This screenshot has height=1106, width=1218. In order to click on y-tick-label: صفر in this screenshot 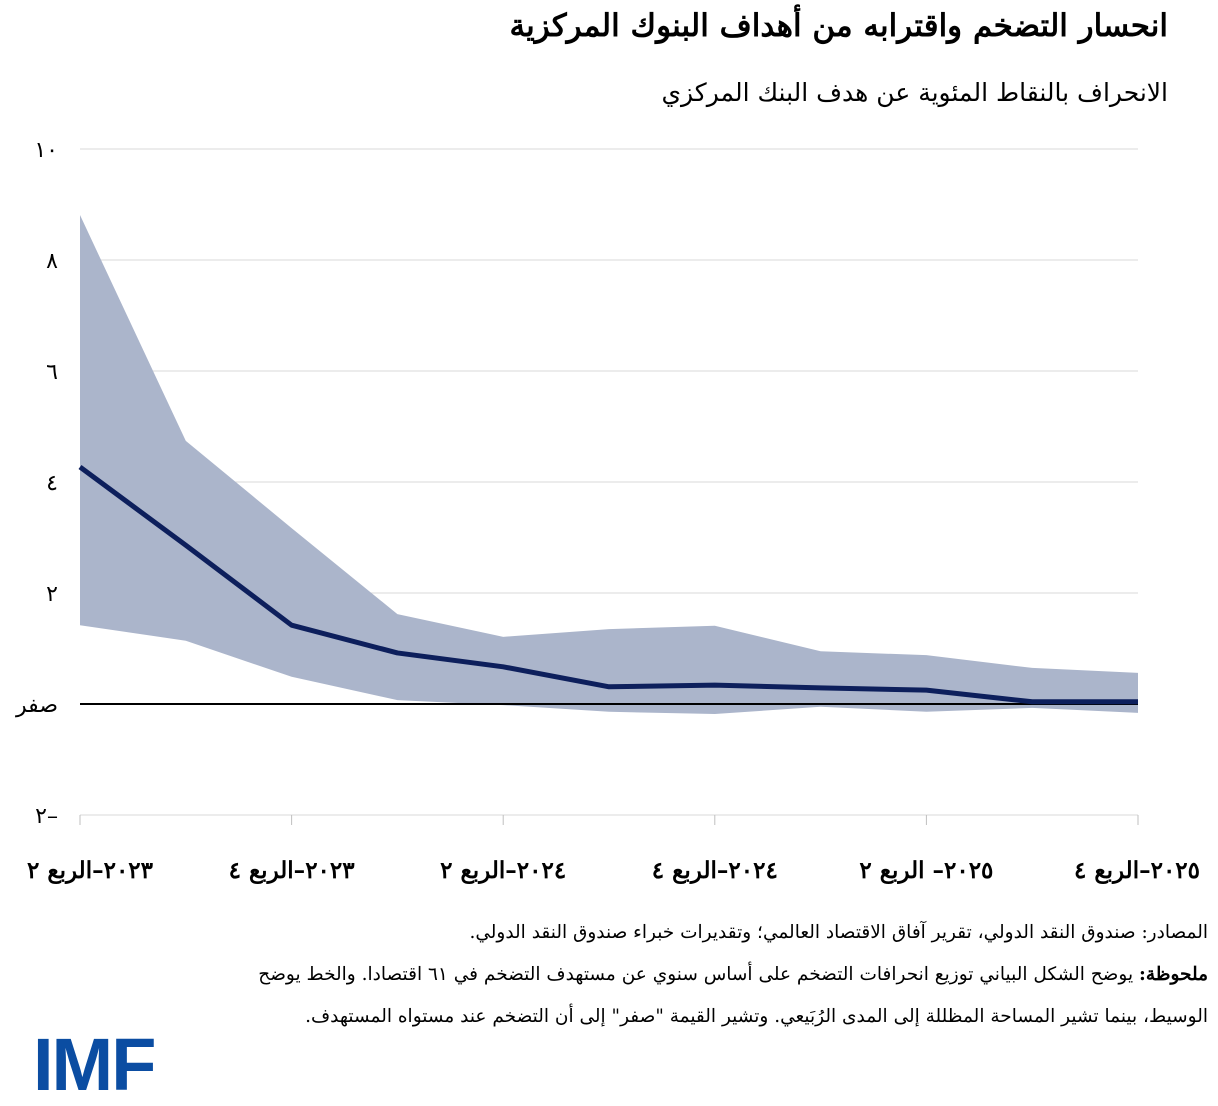, I will do `click(36, 705)`.